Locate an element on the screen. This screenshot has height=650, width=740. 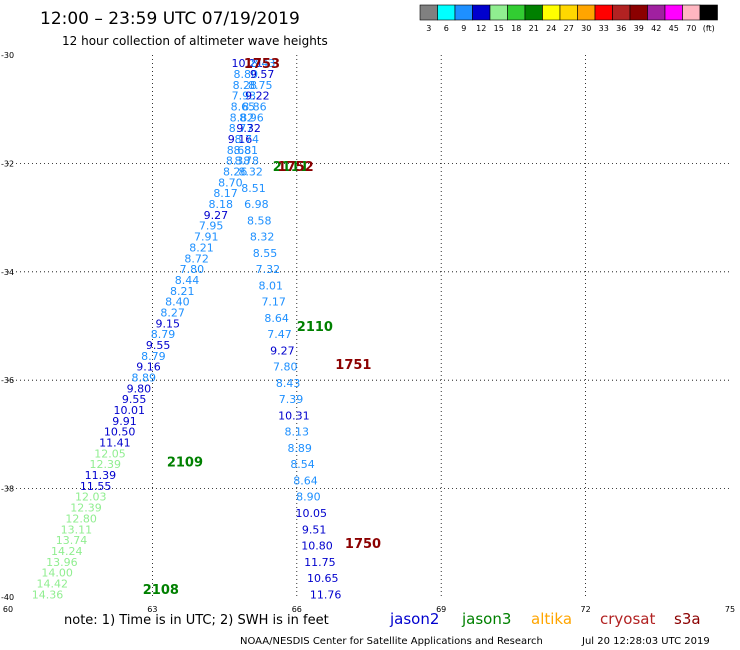
colorbar-label: 45 is located at coordinates (674, 28).